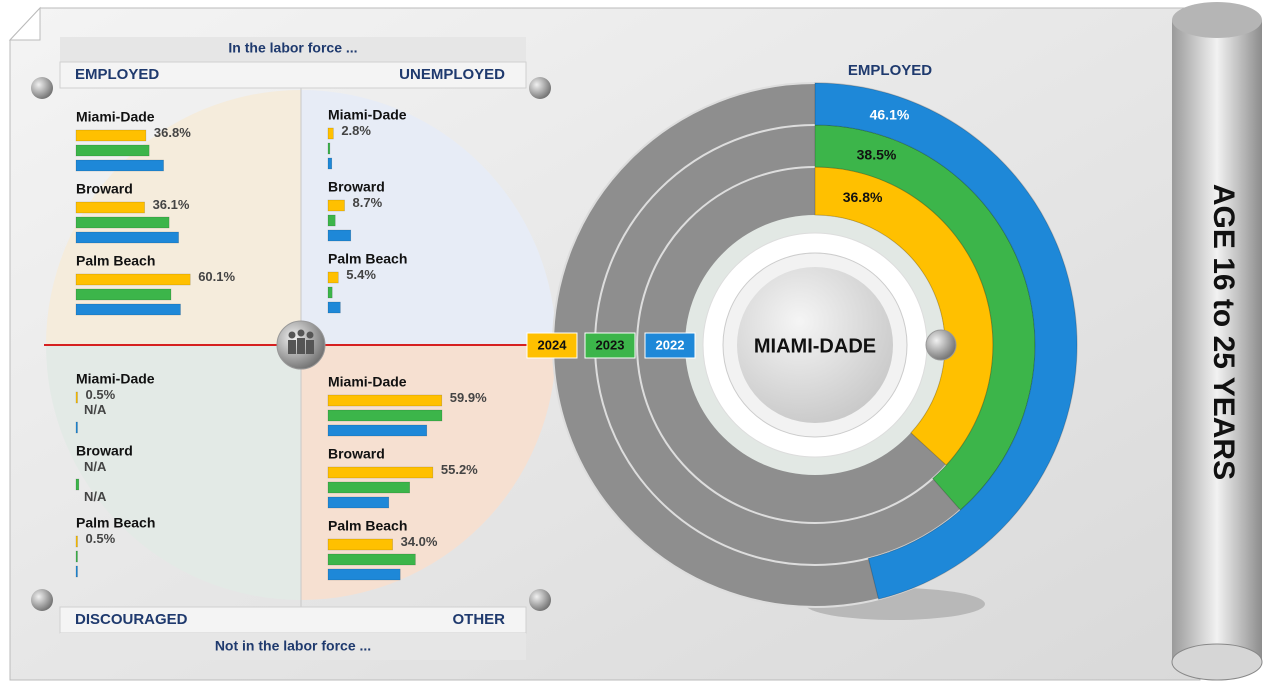  Describe the element at coordinates (941, 345) in the screenshot. I see `people-icon` at that location.